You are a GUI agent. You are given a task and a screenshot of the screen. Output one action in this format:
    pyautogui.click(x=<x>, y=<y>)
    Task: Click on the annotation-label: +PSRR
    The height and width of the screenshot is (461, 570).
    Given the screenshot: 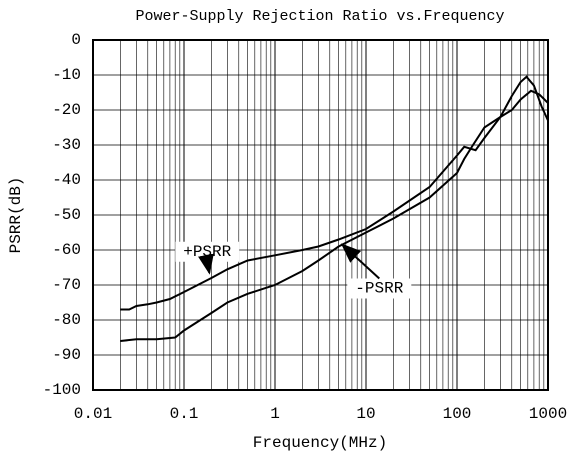 What is the action you would take?
    pyautogui.click(x=207, y=252)
    